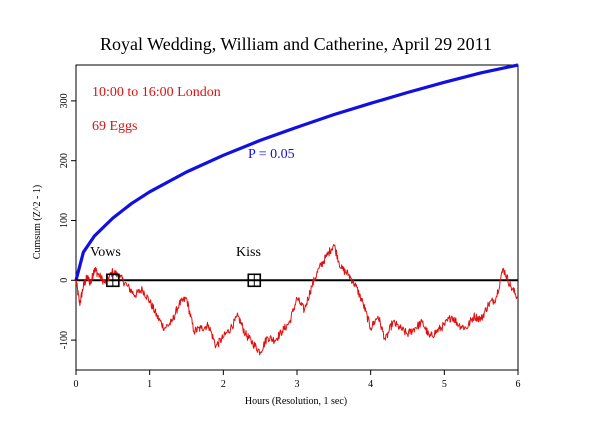  What do you see at coordinates (444, 384) in the screenshot?
I see `x-tick-label: 5` at bounding box center [444, 384].